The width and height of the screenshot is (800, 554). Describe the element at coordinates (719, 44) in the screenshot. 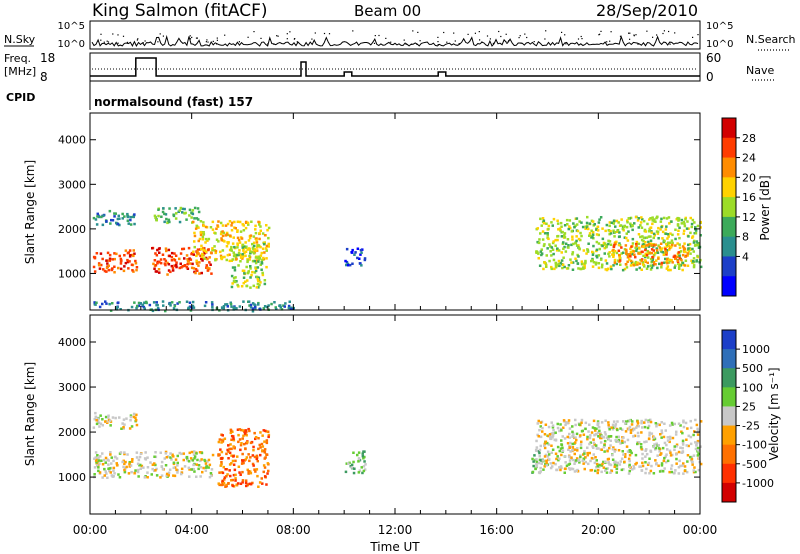

I see `nsearch-tick-bottom: 10^0` at that location.